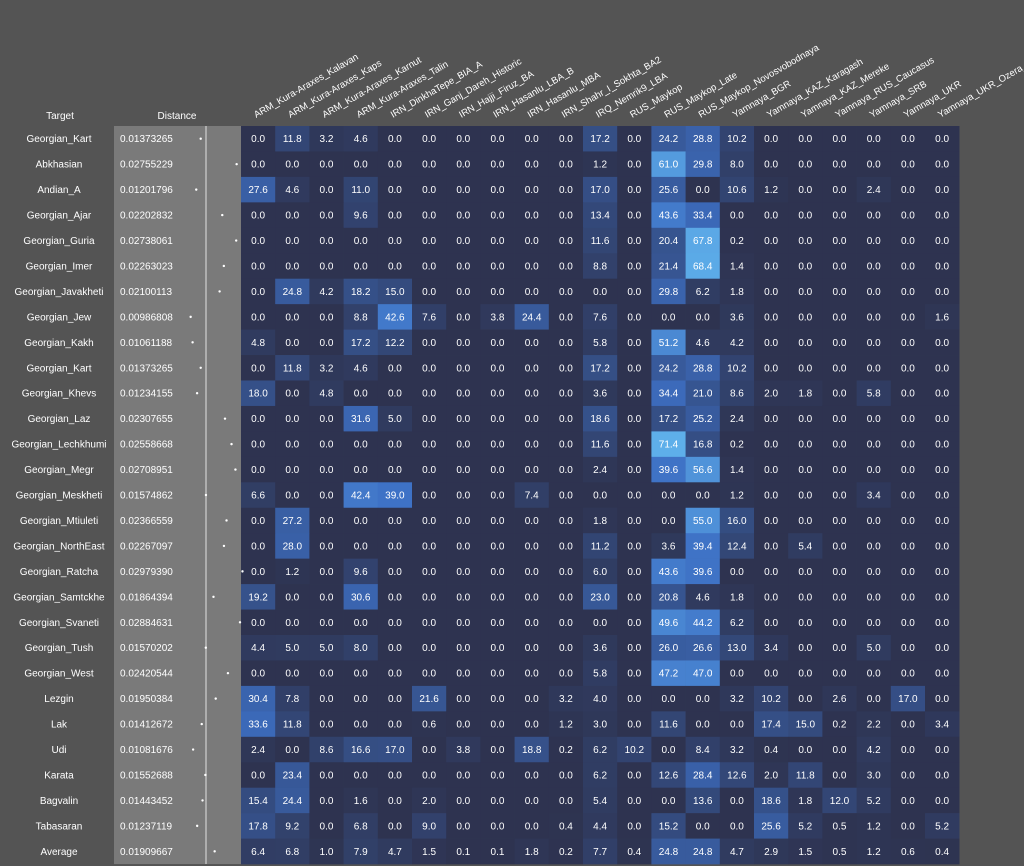  I want to click on cell-value-label: 11.8, so click(292, 725).